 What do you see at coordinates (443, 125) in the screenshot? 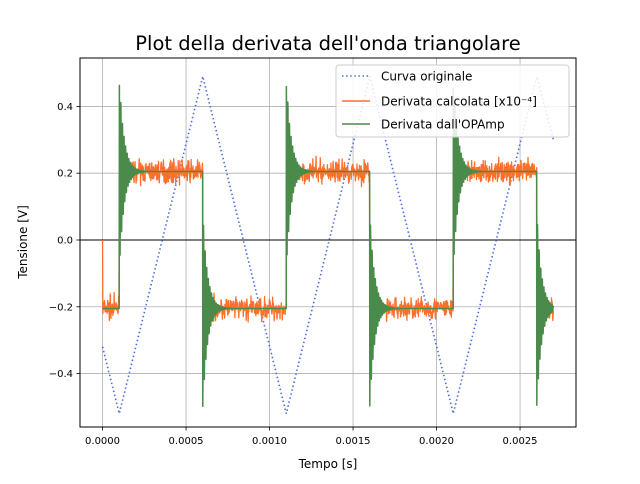
I see `legend-label-derivata-opamp: Derivata dall'OPAmp` at bounding box center [443, 125].